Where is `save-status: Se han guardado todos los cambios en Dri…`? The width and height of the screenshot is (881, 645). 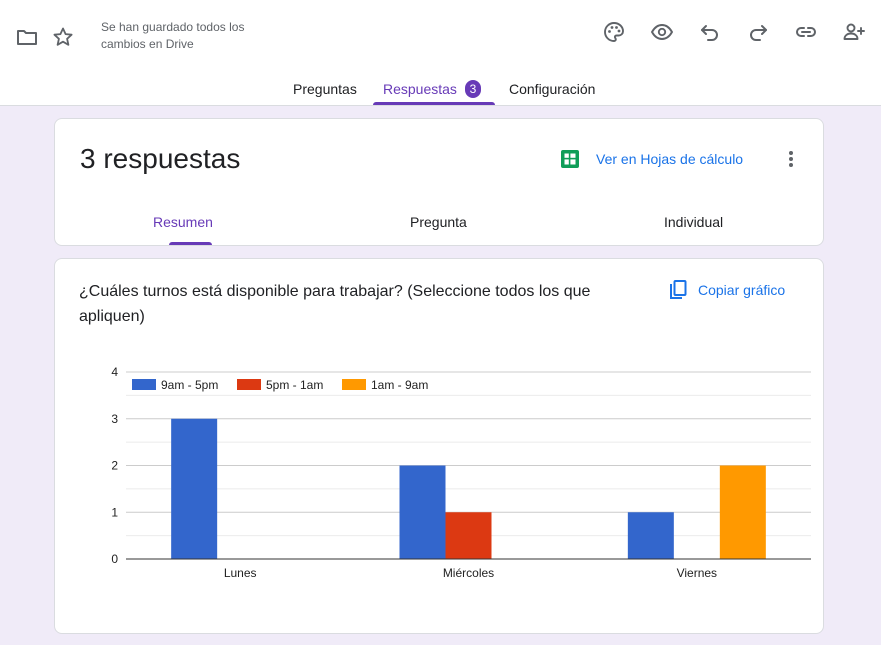
save-status: Se han guardado todos los cambios en Dri… is located at coordinates (173, 35).